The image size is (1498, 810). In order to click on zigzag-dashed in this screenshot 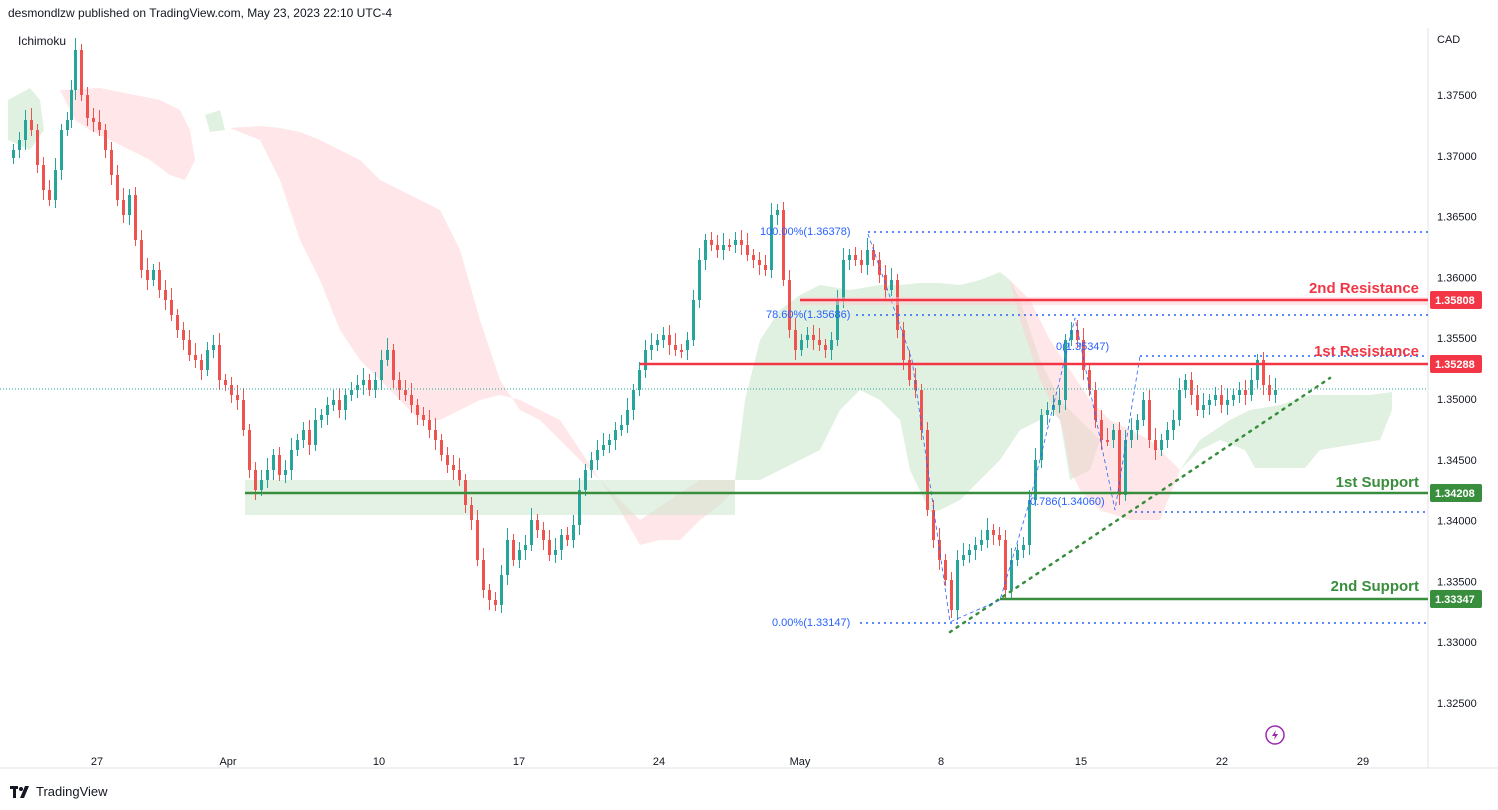, I will do `click(1004, 428)`.